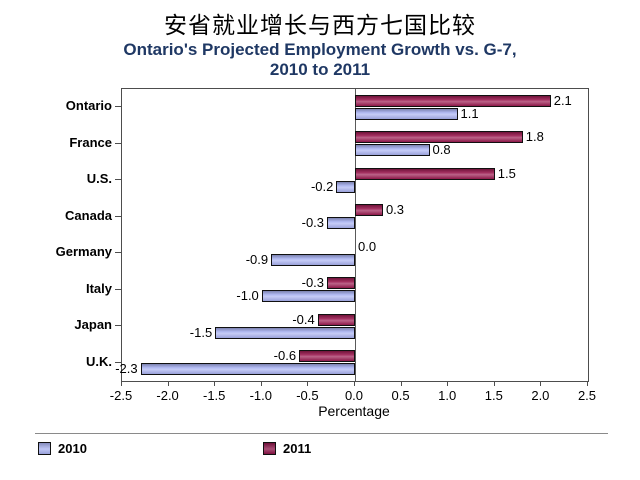  I want to click on bar-2010-japan, so click(285, 332).